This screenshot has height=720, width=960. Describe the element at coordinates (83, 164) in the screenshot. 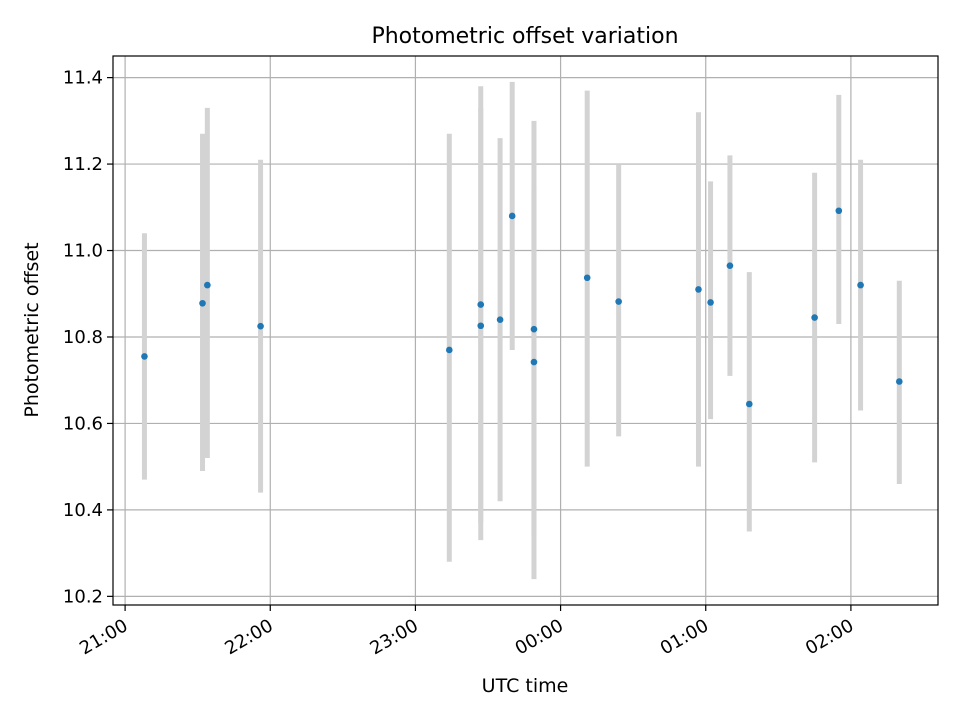

I see `y-tick-label: 11.2` at that location.